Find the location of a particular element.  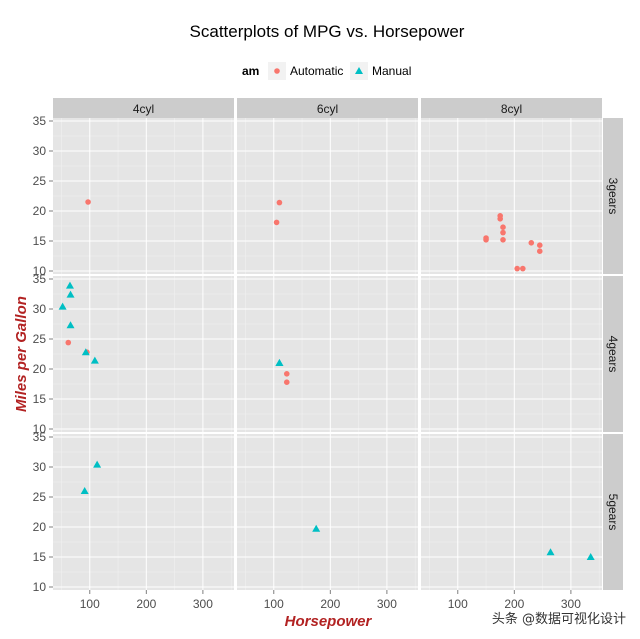

legend-label: Automatic is located at coordinates (316, 71).